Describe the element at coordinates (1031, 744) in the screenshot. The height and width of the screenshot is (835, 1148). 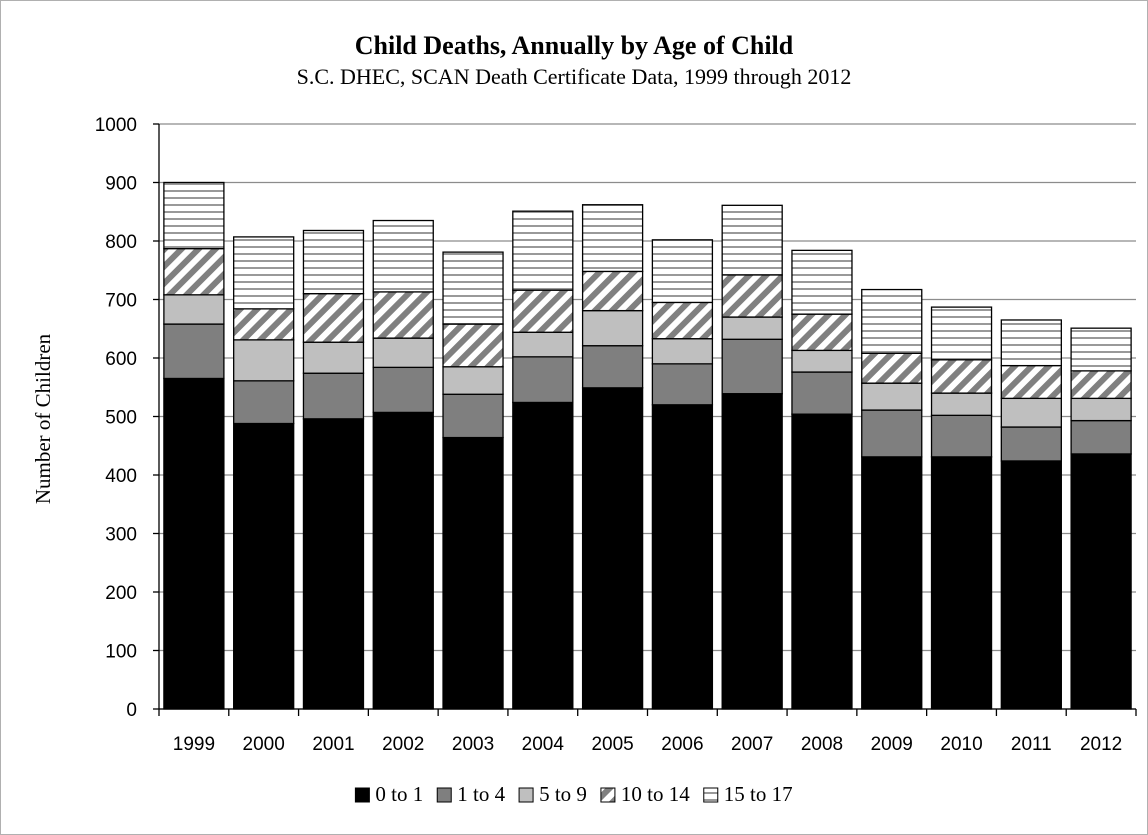
I see `x-tick-label: 2011` at that location.